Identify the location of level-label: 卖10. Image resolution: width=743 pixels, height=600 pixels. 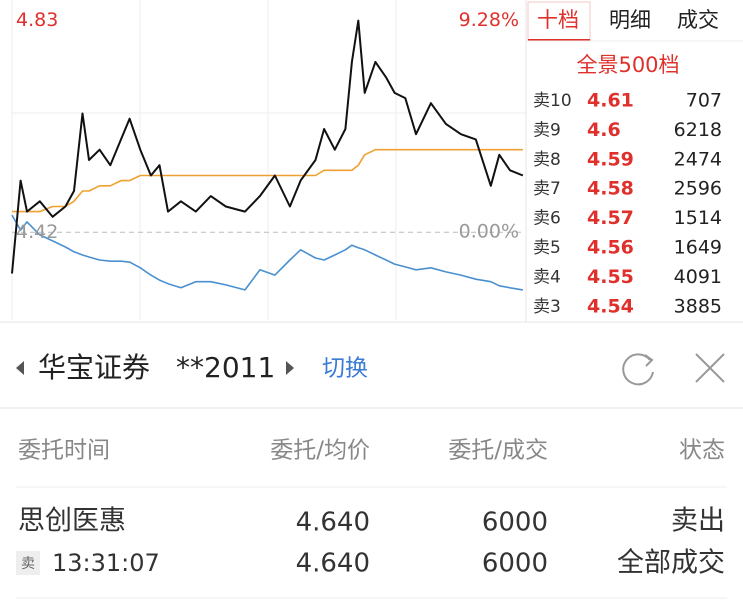
(552, 101).